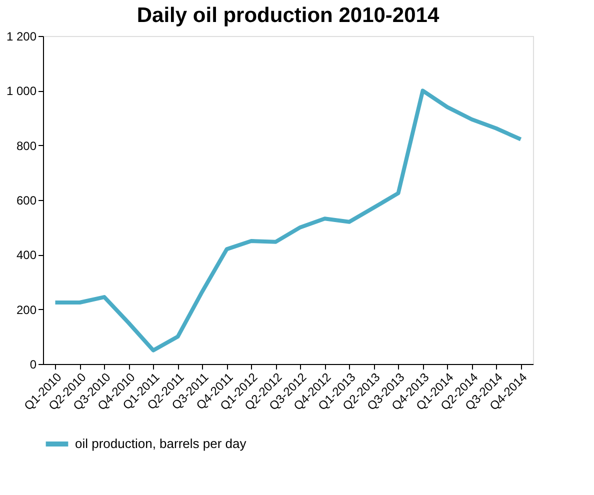 Image resolution: width=594 pixels, height=495 pixels. What do you see at coordinates (26, 201) in the screenshot?
I see `y-tick-label: 600` at bounding box center [26, 201].